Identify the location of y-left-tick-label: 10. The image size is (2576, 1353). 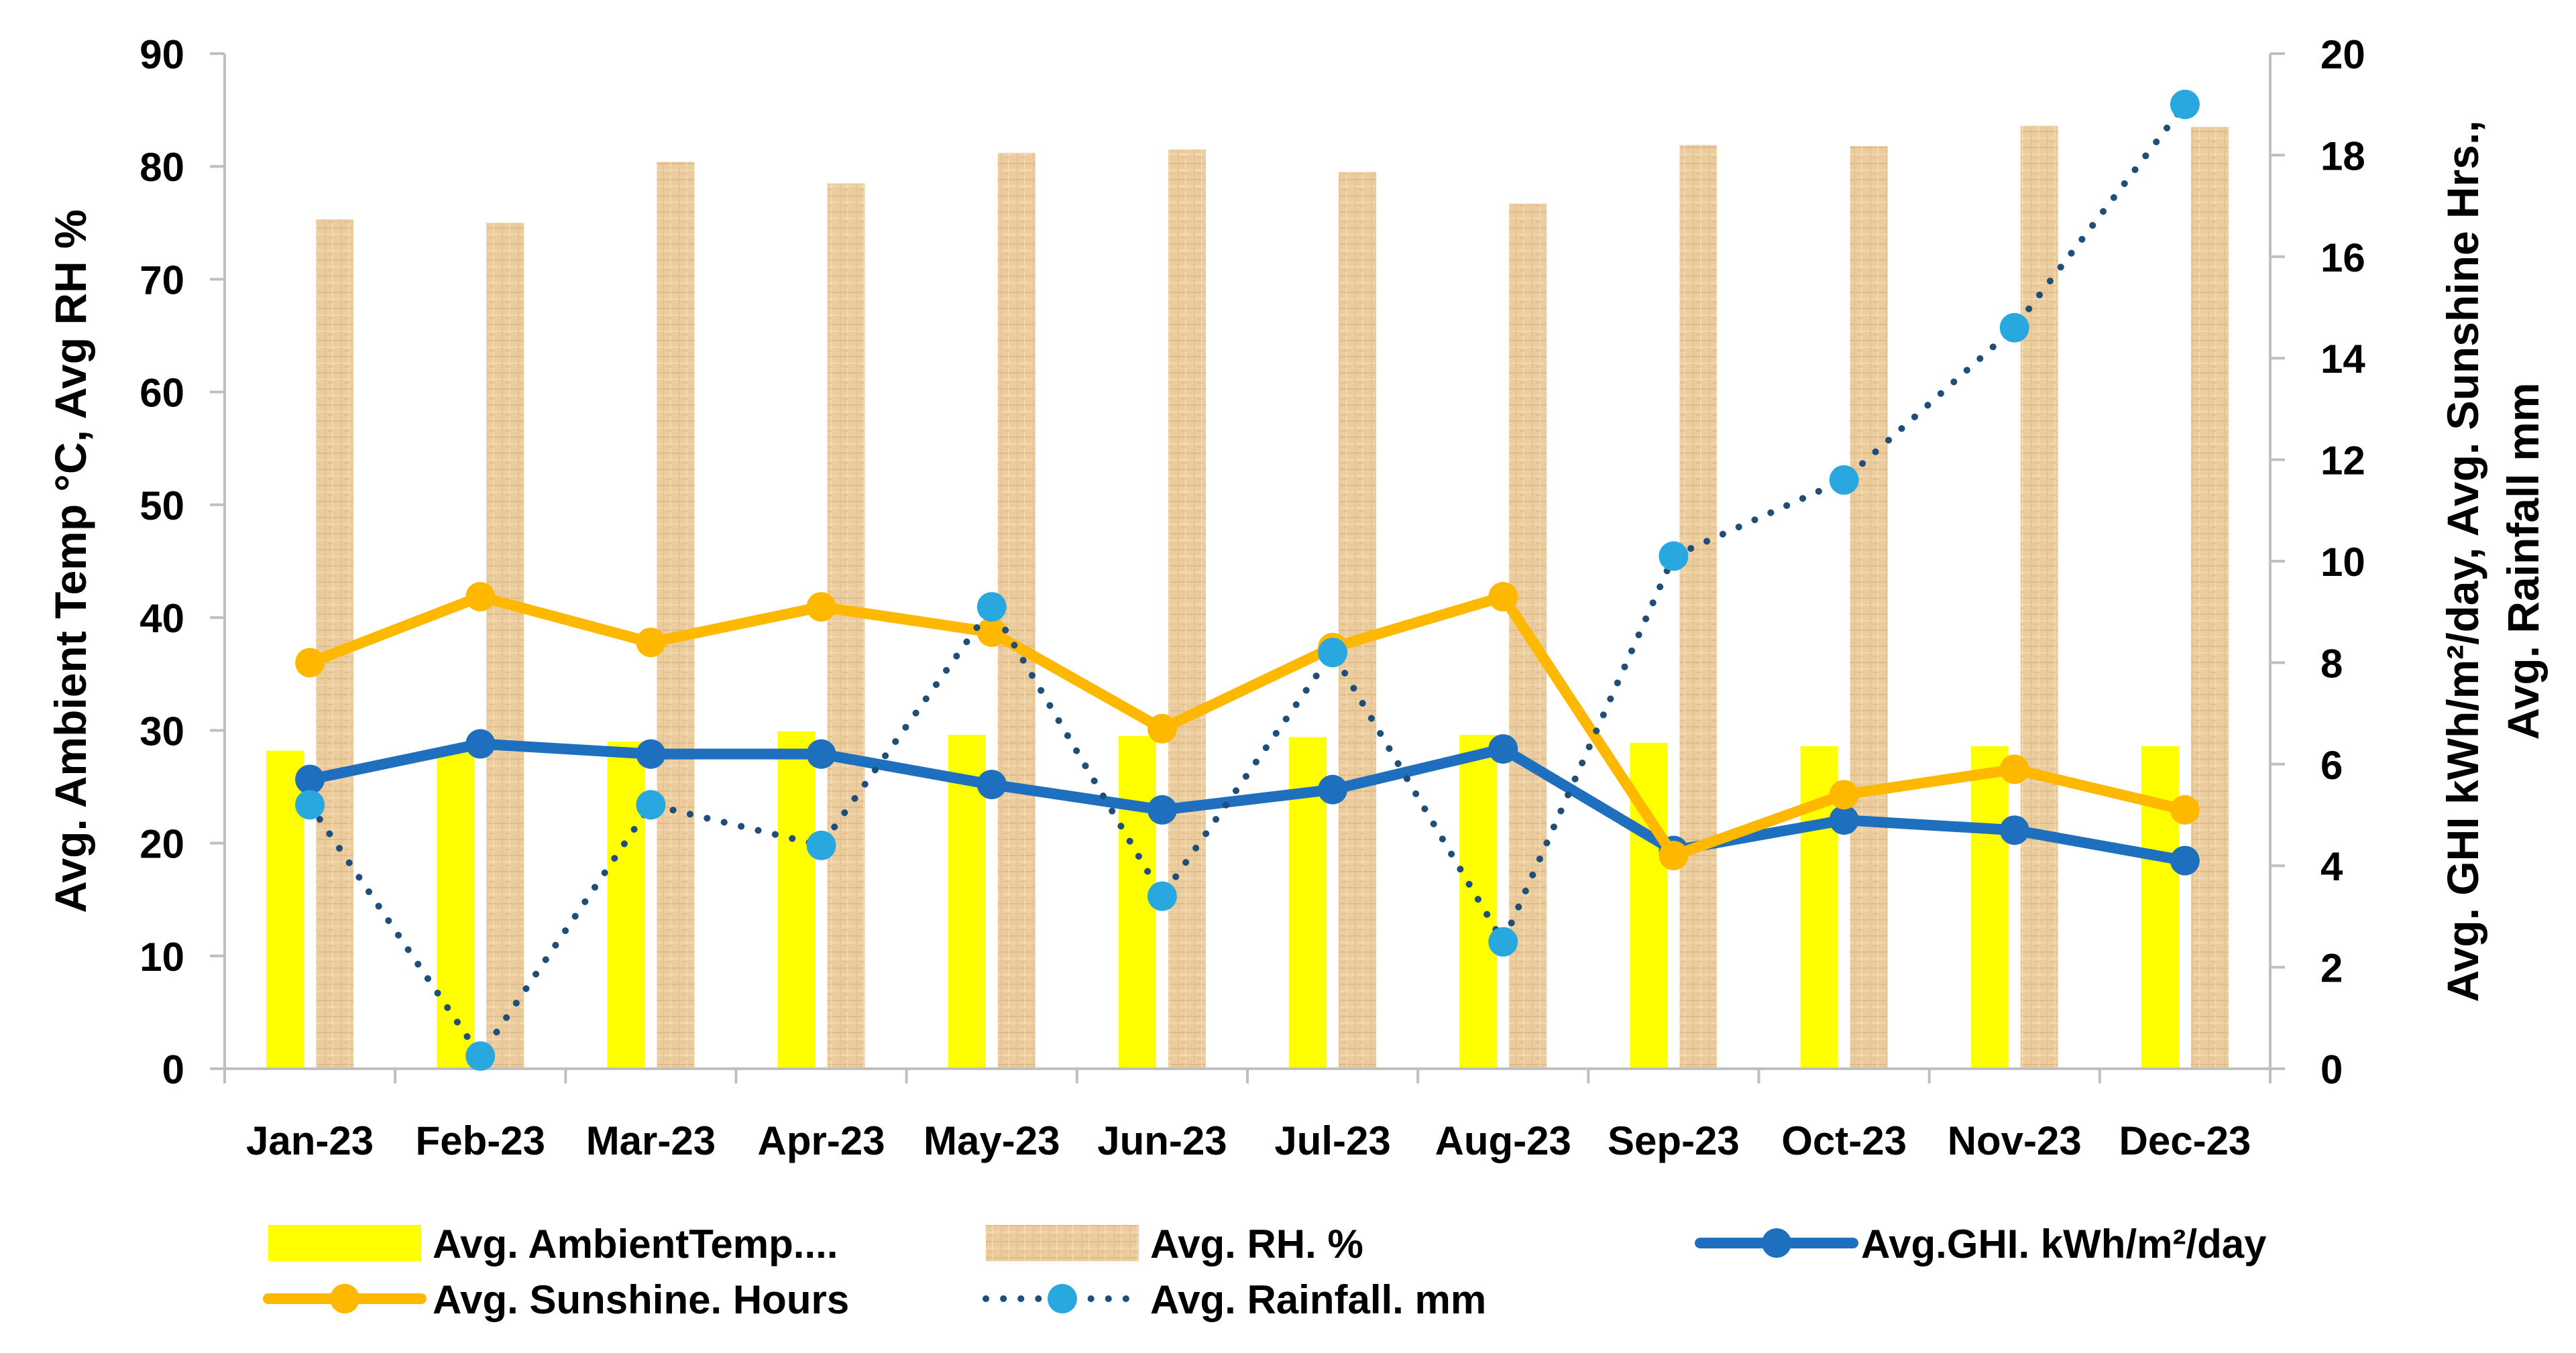
(161, 957).